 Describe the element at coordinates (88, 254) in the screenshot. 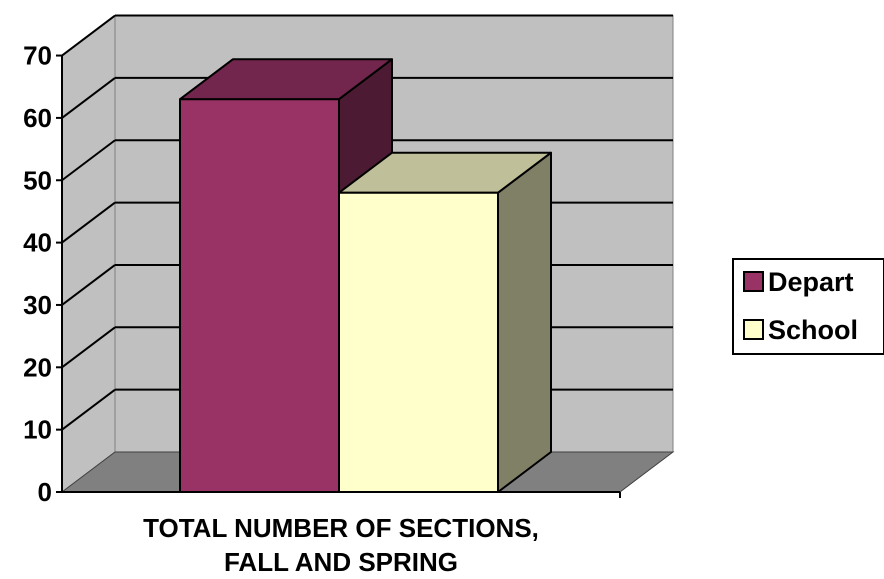

I see `side-wall` at that location.